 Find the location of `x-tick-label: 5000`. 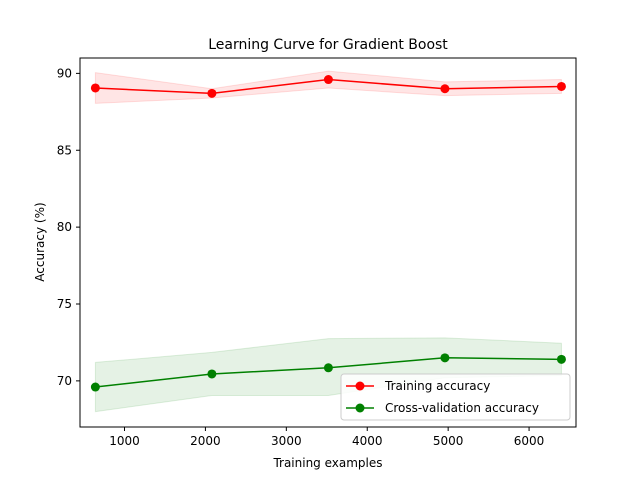

x-tick-label: 5000 is located at coordinates (448, 441).